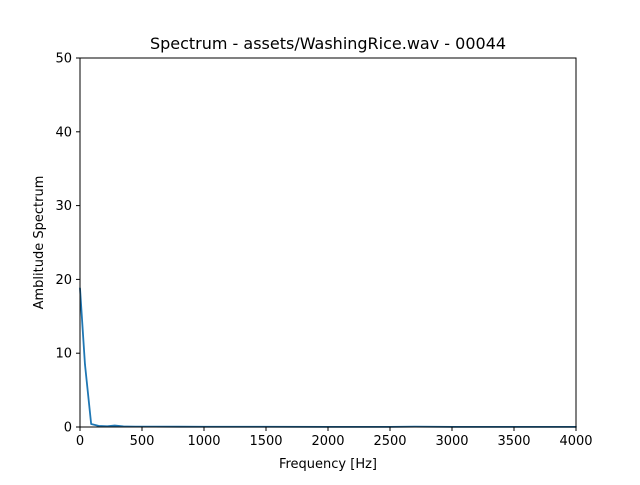 Image resolution: width=640 pixels, height=485 pixels. Describe the element at coordinates (63, 280) in the screenshot. I see `y-tick-label: 20` at that location.